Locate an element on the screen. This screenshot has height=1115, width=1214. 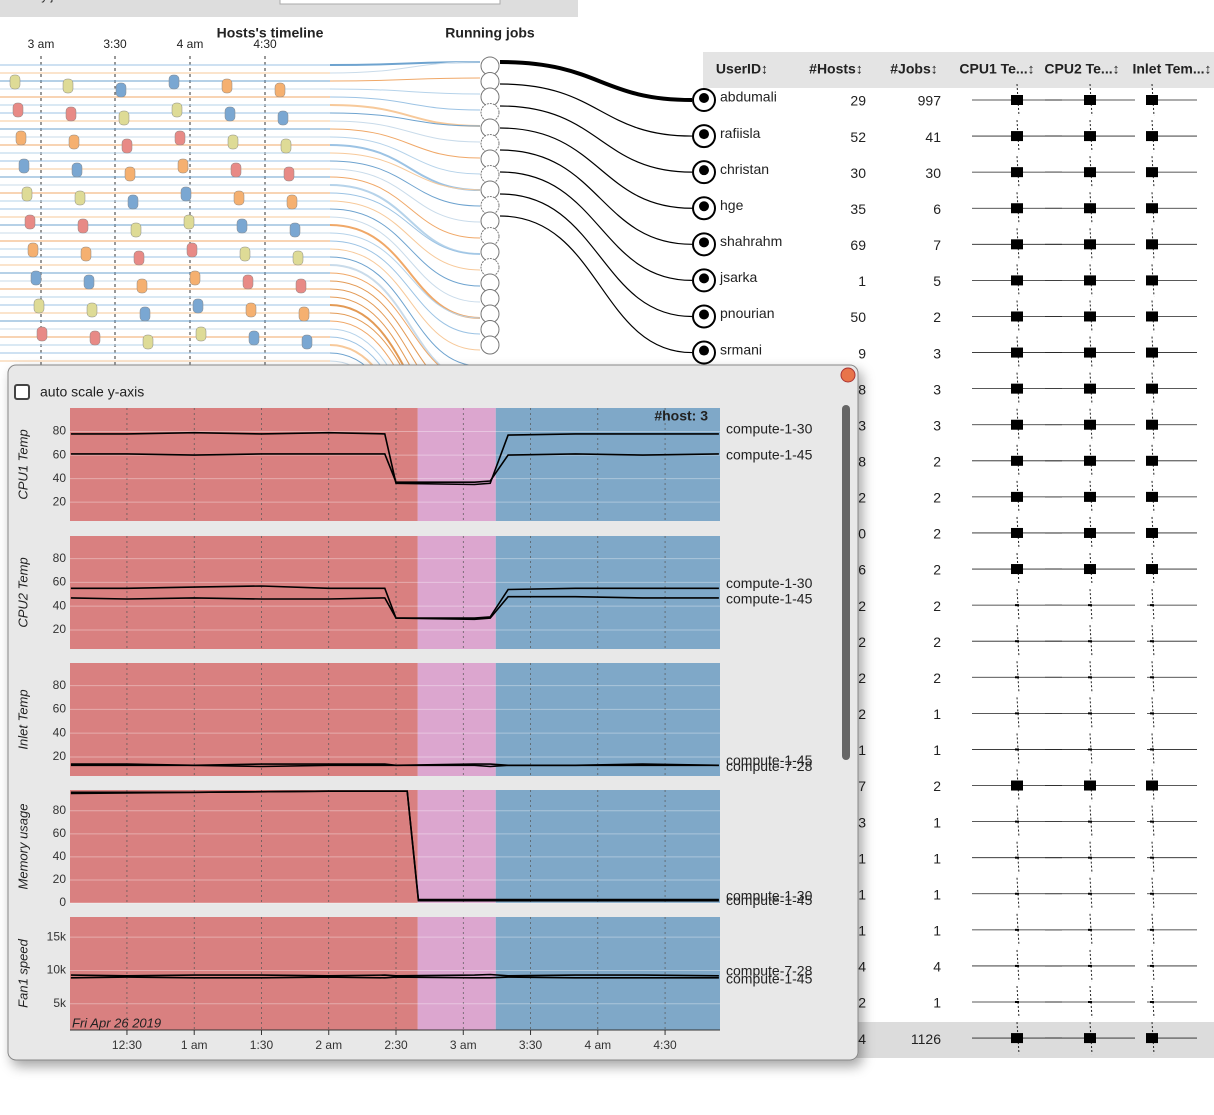
checkbox is located at coordinates (22, 392).